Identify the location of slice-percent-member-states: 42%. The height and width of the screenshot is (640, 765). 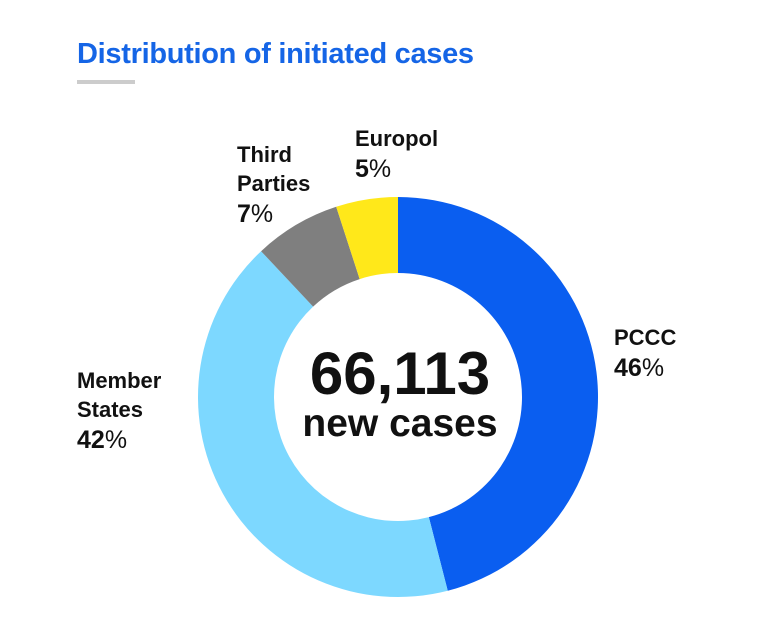
(102, 440).